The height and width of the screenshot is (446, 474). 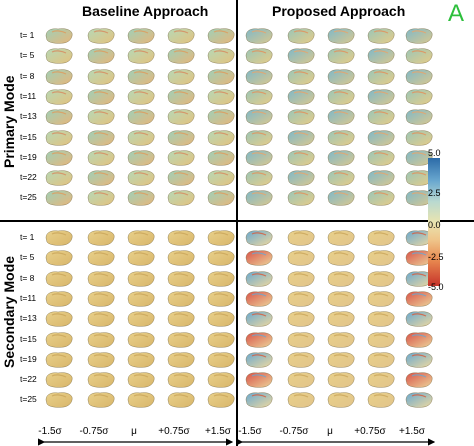 What do you see at coordinates (28, 318) in the screenshot?
I see `time-label: t=13` at bounding box center [28, 318].